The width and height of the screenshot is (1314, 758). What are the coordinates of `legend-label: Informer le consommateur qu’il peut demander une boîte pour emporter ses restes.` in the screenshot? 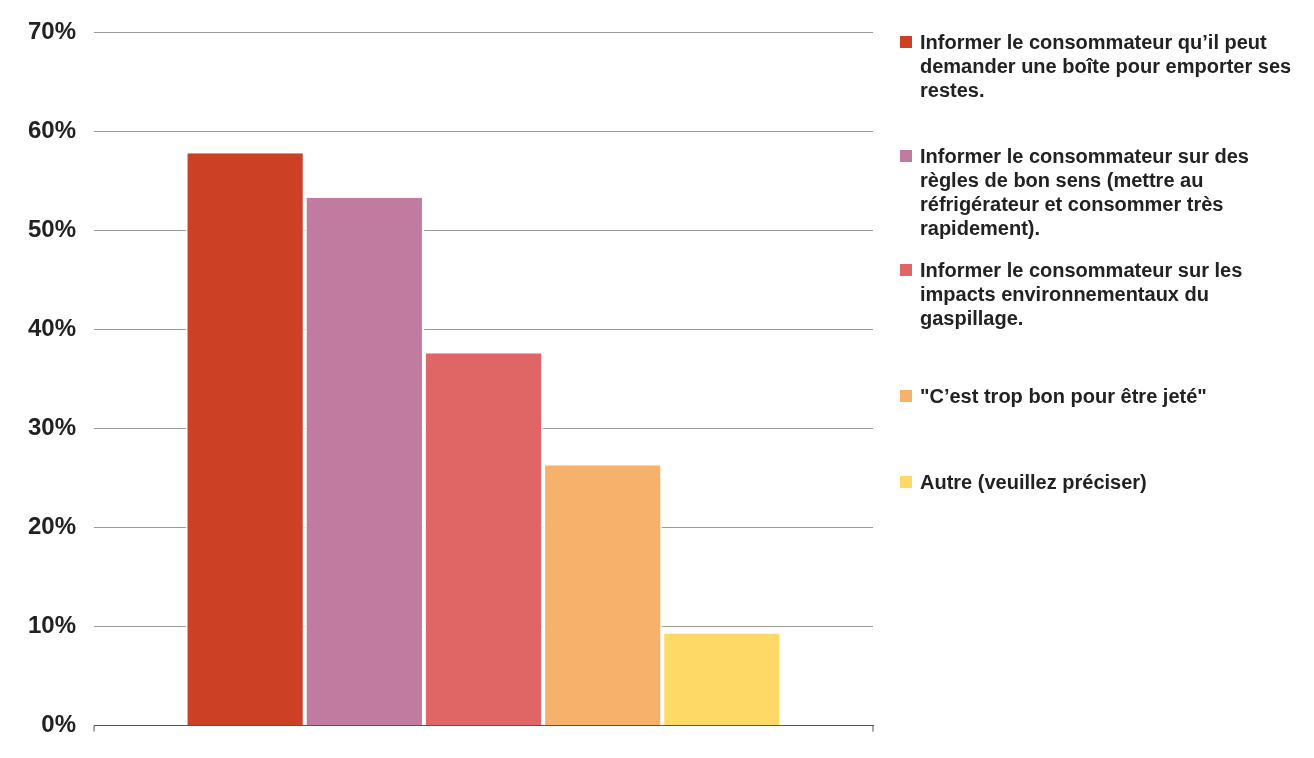 It's located at (1106, 66).